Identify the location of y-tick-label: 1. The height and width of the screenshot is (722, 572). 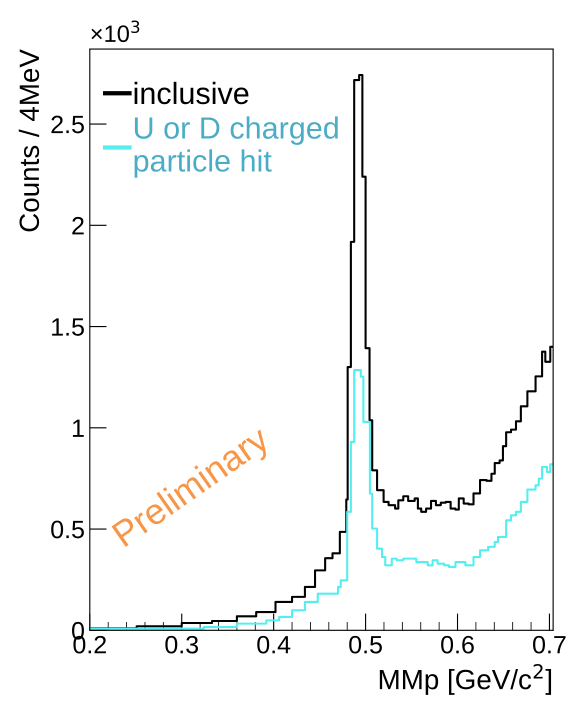
(78, 428).